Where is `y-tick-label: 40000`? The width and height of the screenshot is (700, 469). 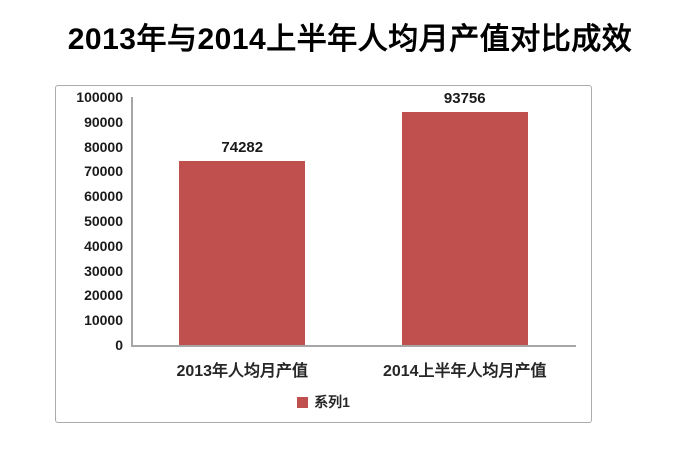 y-tick-label: 40000 is located at coordinates (103, 245).